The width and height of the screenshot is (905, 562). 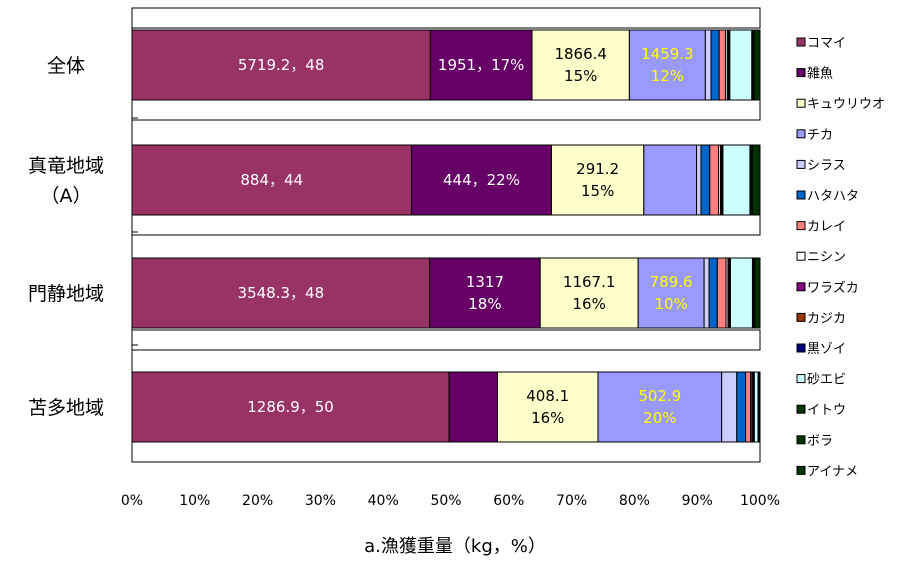 What do you see at coordinates (697, 501) in the screenshot?
I see `x-tick-label: 90%` at bounding box center [697, 501].